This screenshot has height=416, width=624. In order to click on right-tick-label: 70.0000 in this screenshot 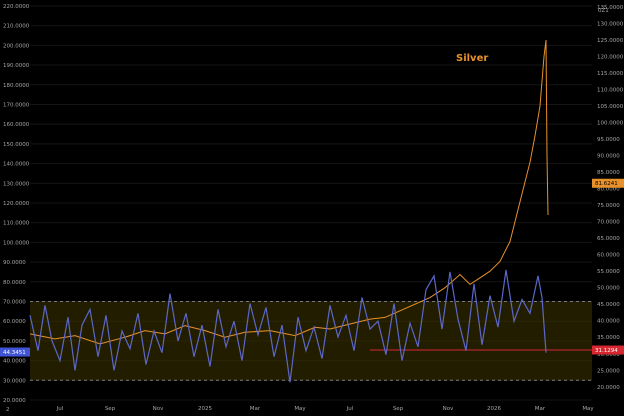, I will do `click(608, 223)`.